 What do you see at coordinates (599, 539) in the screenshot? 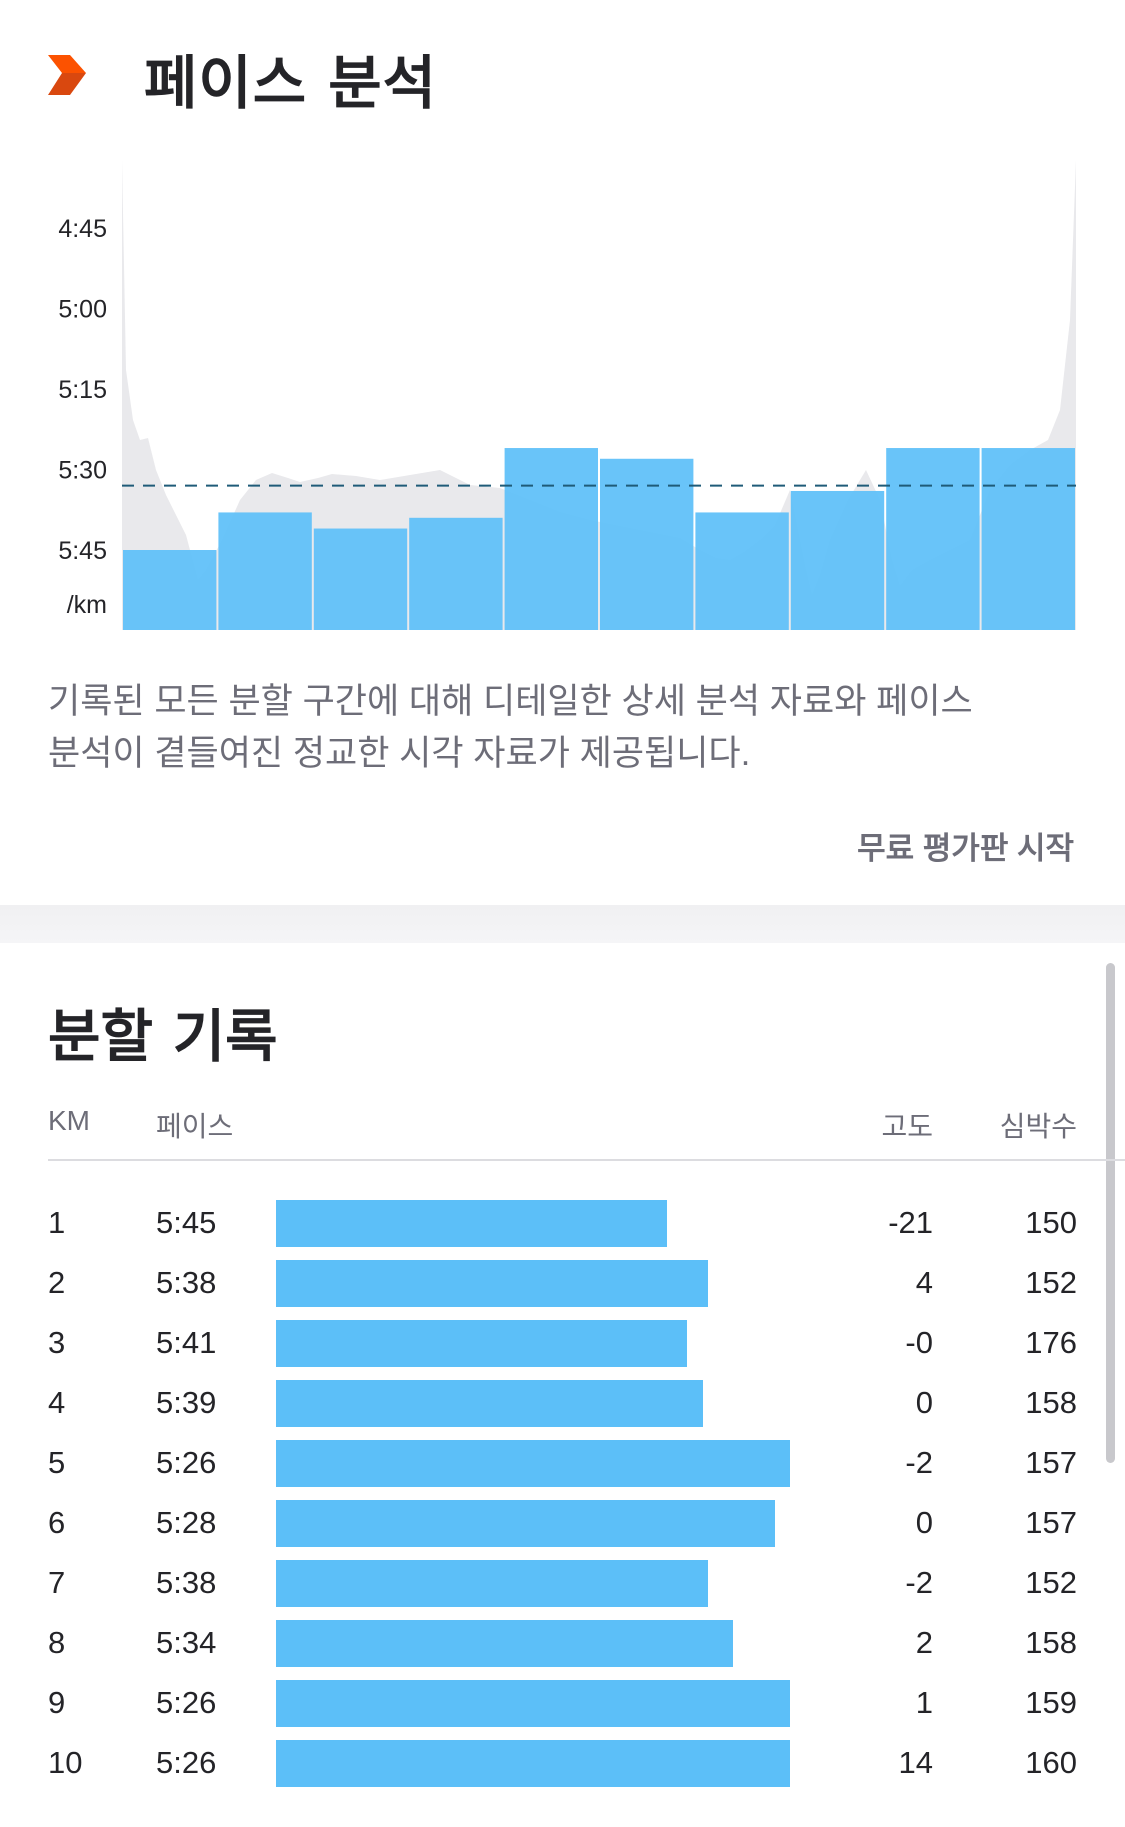
I see `pace-bars` at bounding box center [599, 539].